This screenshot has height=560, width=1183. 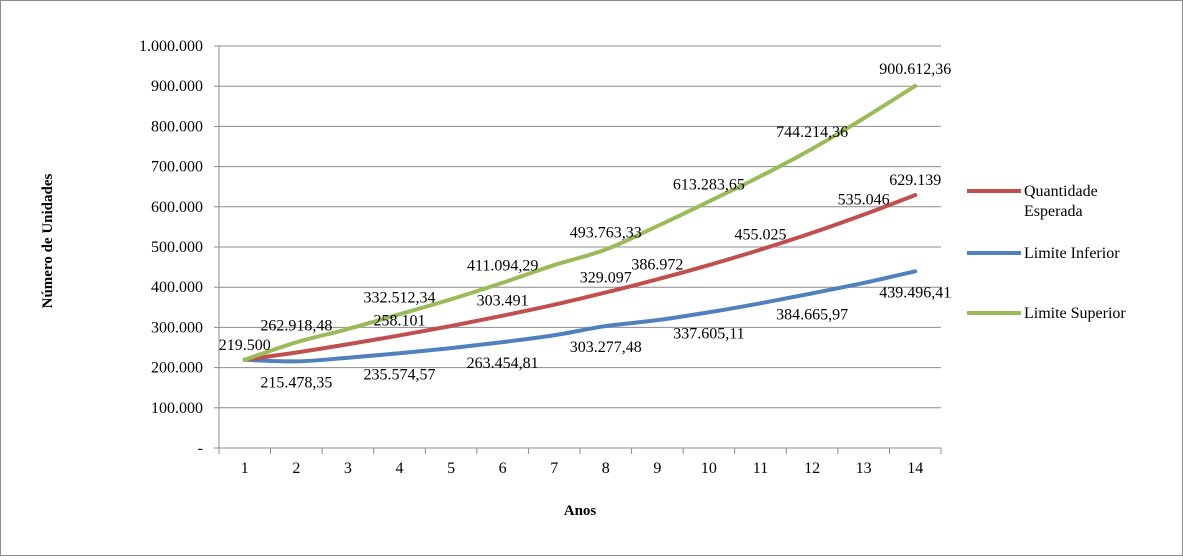 What do you see at coordinates (177, 86) in the screenshot?
I see `y-tick-label: 900.000` at bounding box center [177, 86].